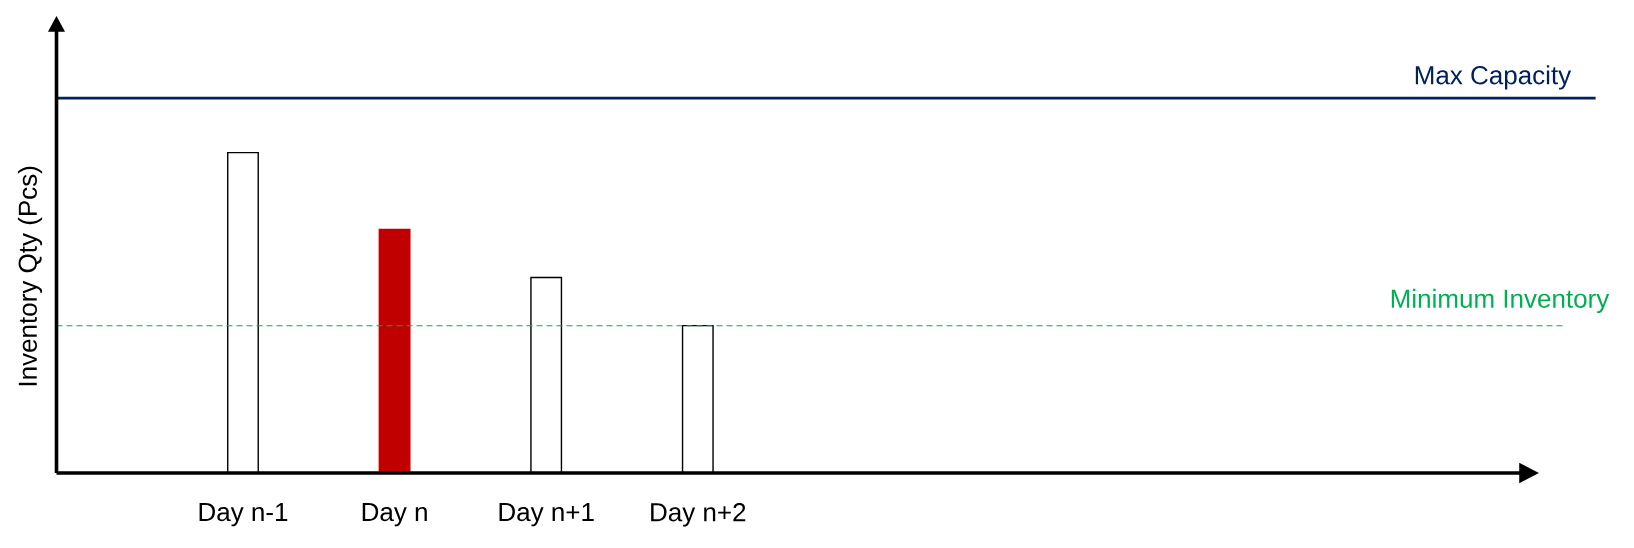 The image size is (1634, 548). I want to click on x-tick-label: Day n-1, so click(243, 515).